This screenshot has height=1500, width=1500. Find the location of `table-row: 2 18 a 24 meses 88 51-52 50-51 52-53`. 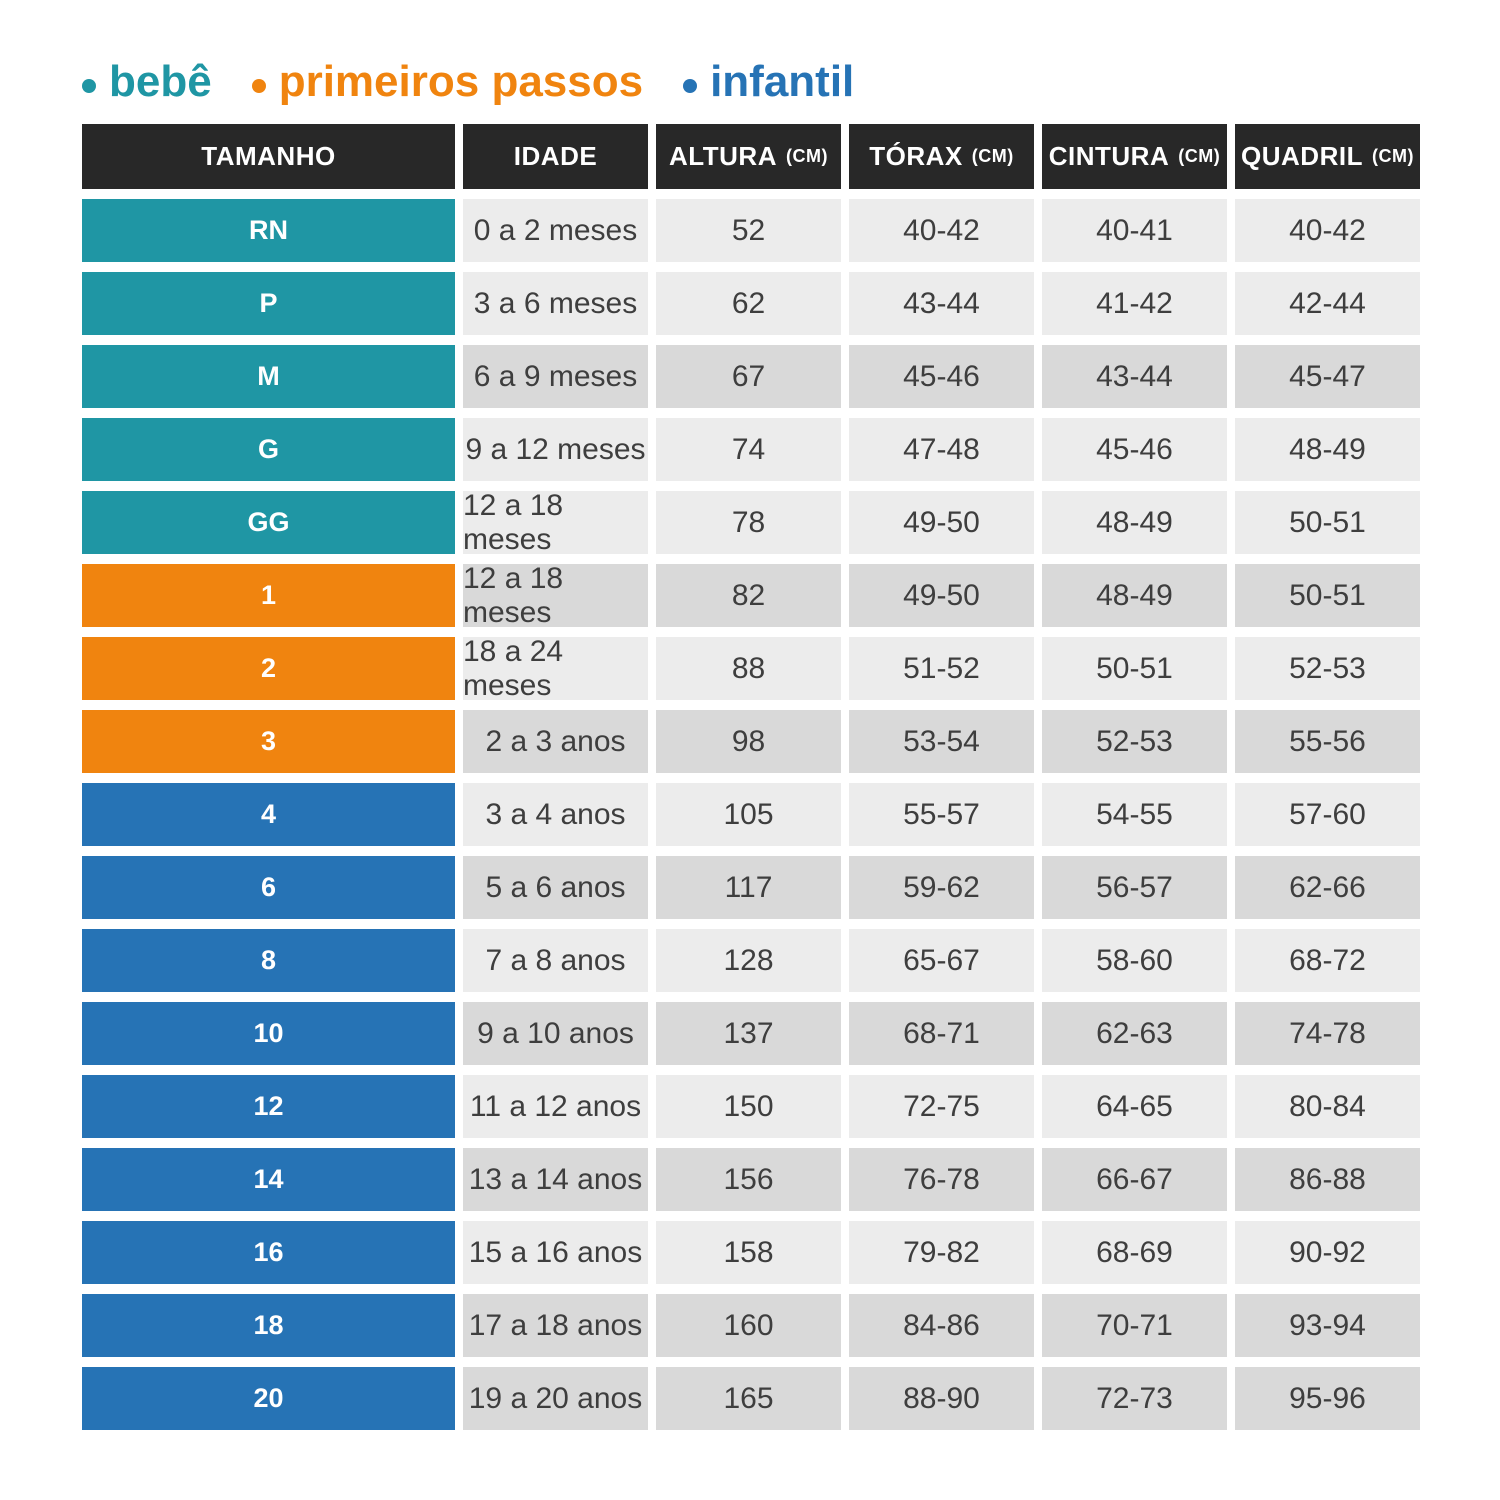

table-row: 2 18 a 24 meses 88 51-52 50-51 52-53 is located at coordinates (751, 668).